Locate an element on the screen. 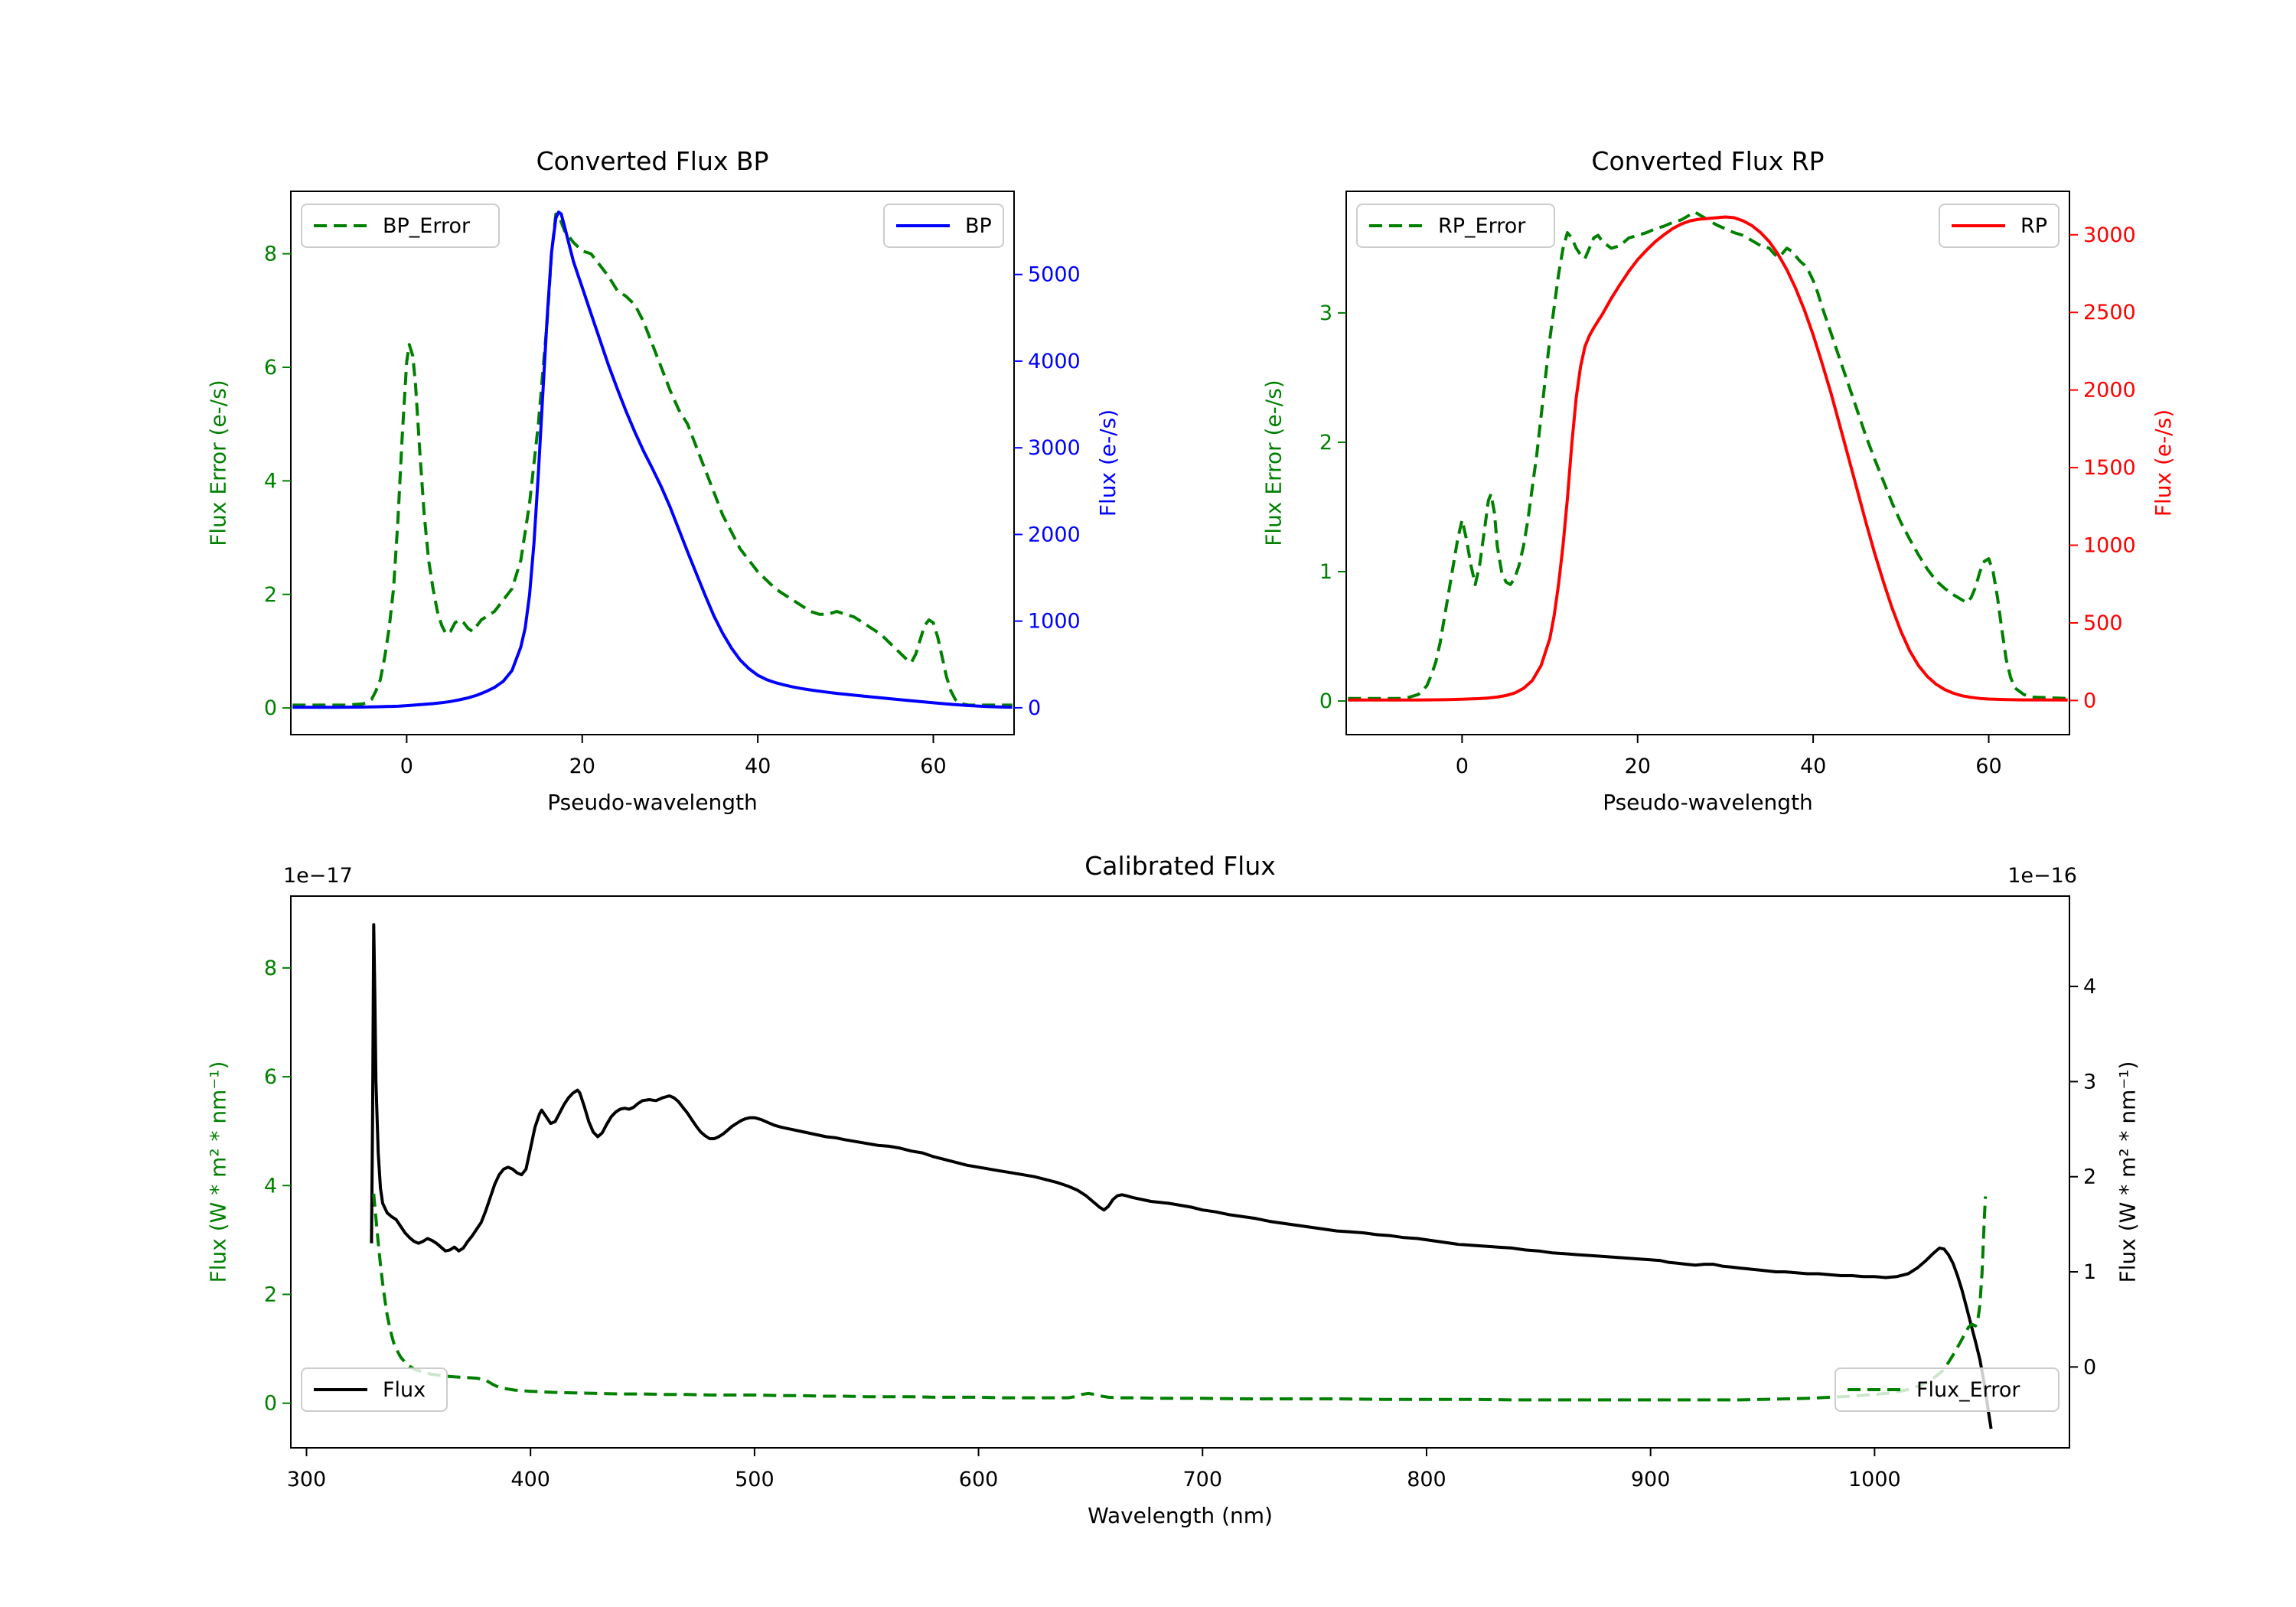 Image resolution: width=2296 pixels, height=1607 pixels. axis-offset-text-right: 1e−16 is located at coordinates (2042, 876).